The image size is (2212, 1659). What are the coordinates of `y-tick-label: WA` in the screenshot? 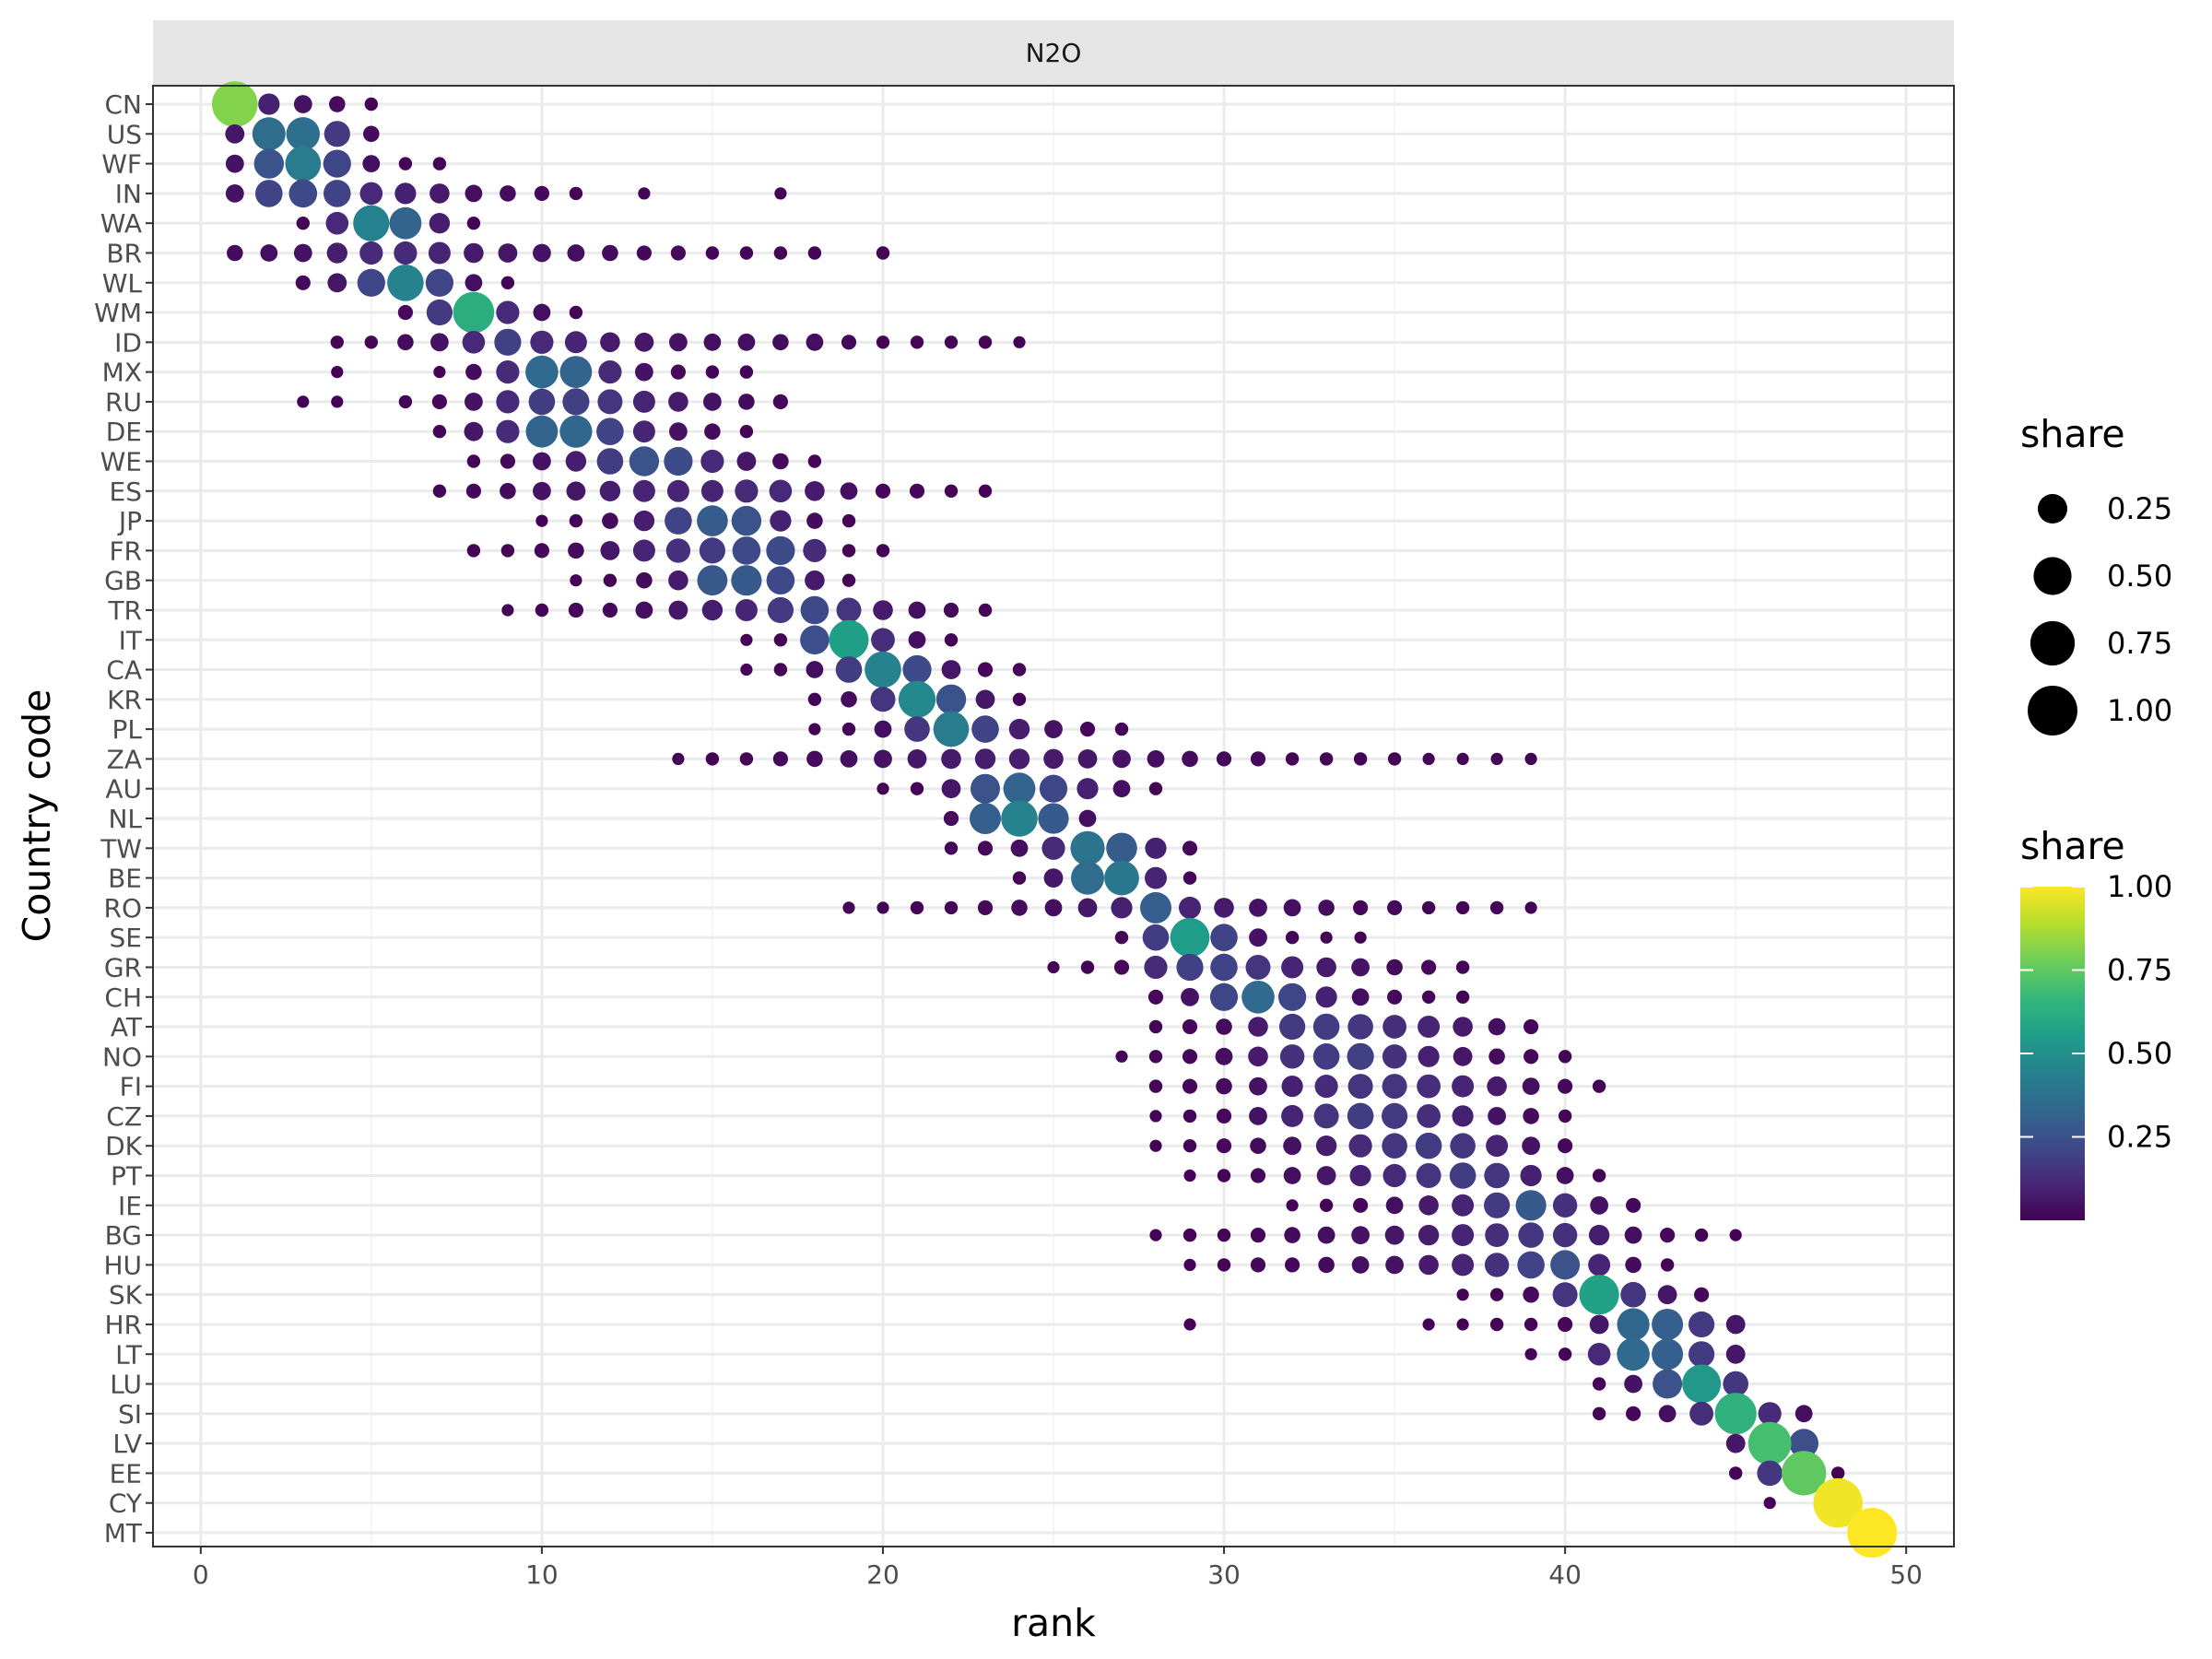 It's located at (121, 223).